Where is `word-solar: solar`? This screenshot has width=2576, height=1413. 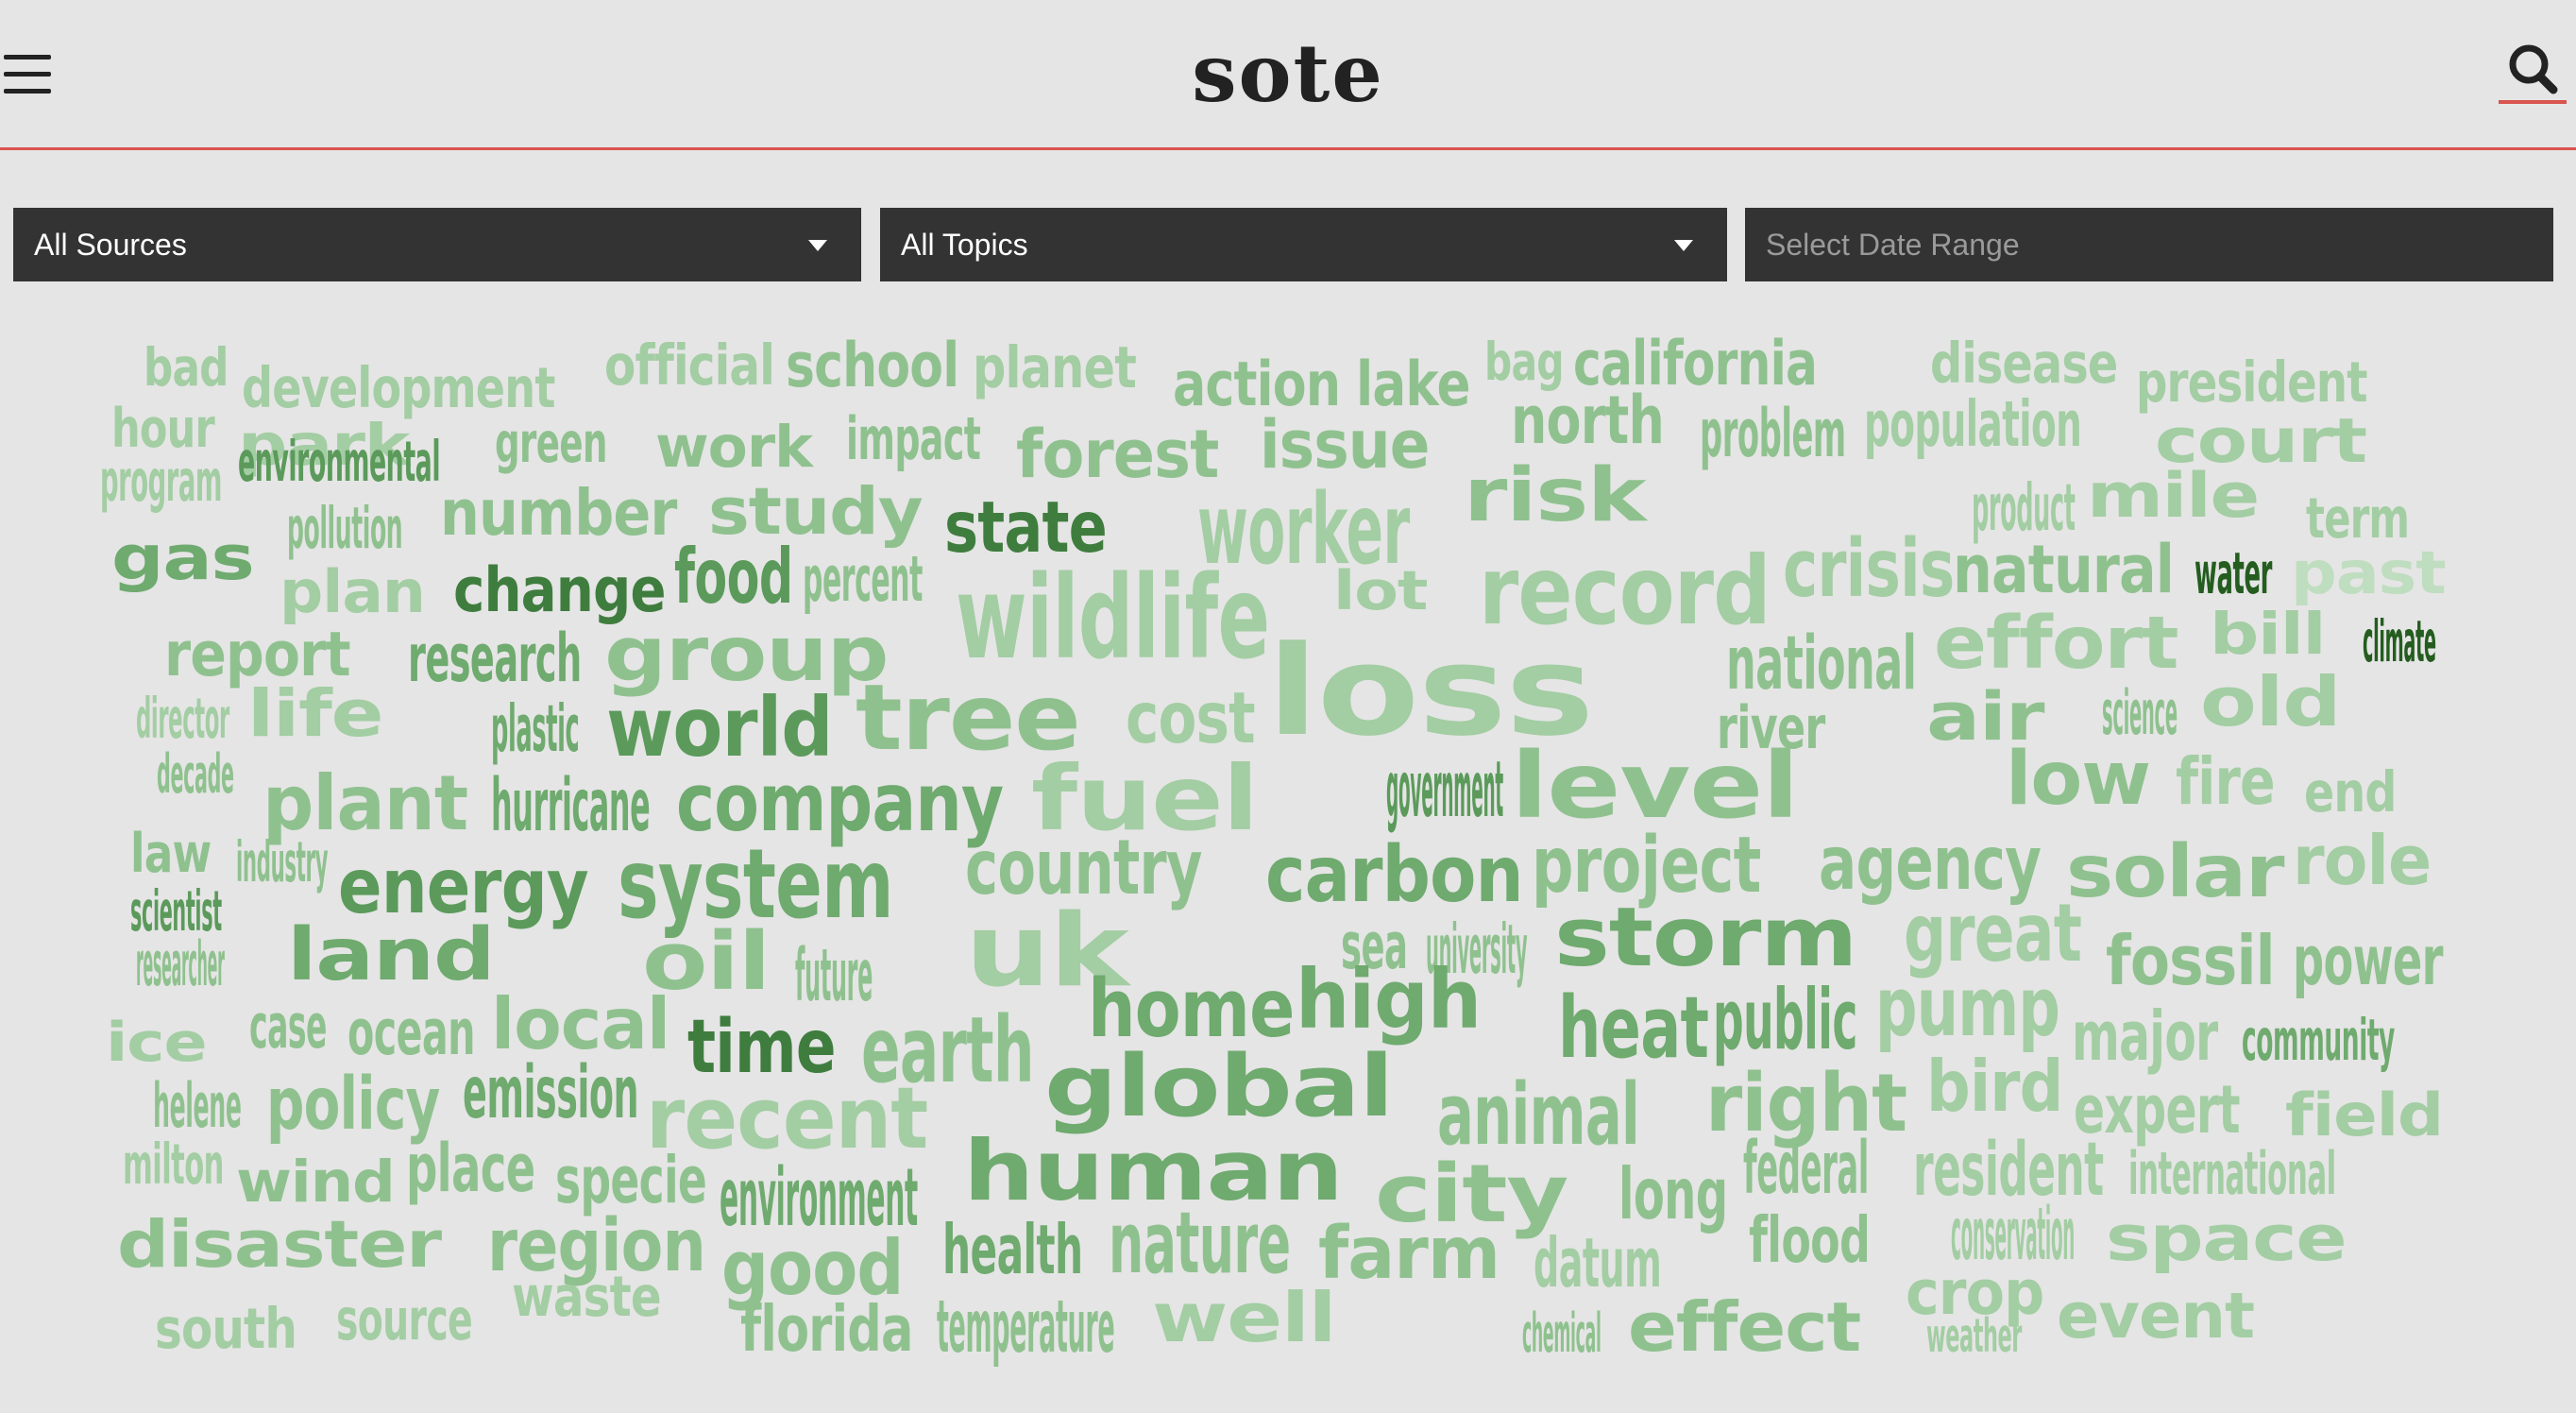
word-solar: solar is located at coordinates (2175, 872).